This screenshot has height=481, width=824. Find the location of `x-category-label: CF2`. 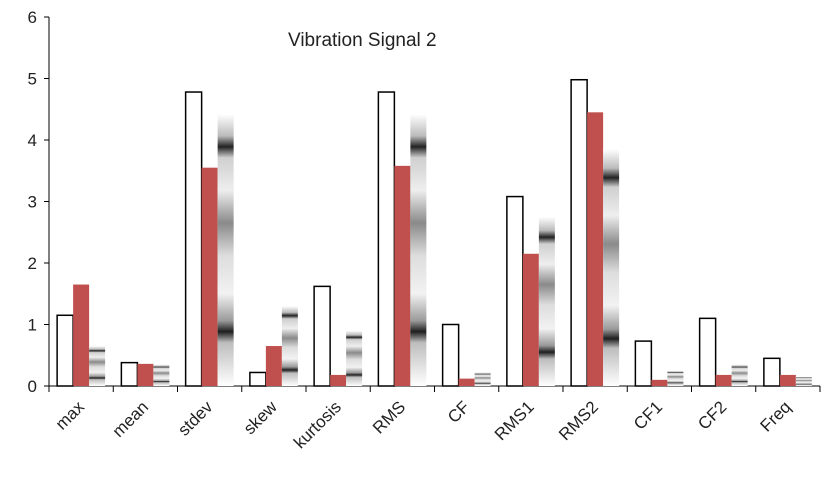

x-category-label: CF2 is located at coordinates (712, 415).